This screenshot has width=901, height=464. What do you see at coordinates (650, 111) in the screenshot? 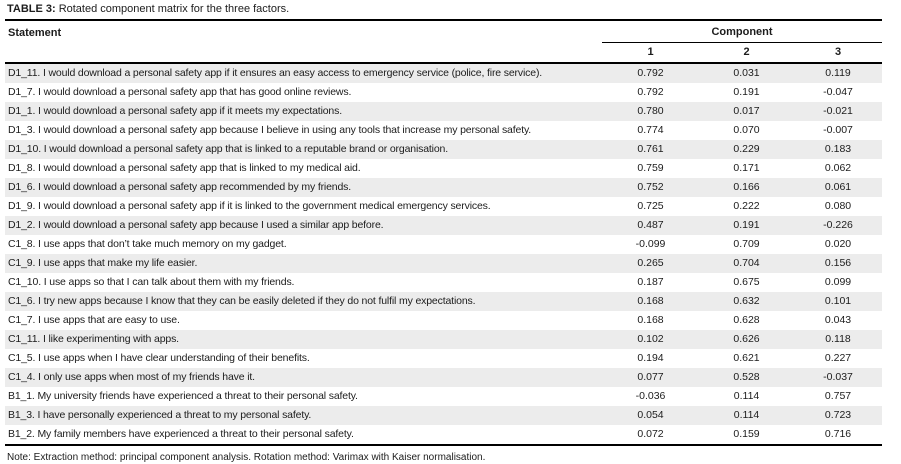
I see `component-1-cell: 0.780` at bounding box center [650, 111].